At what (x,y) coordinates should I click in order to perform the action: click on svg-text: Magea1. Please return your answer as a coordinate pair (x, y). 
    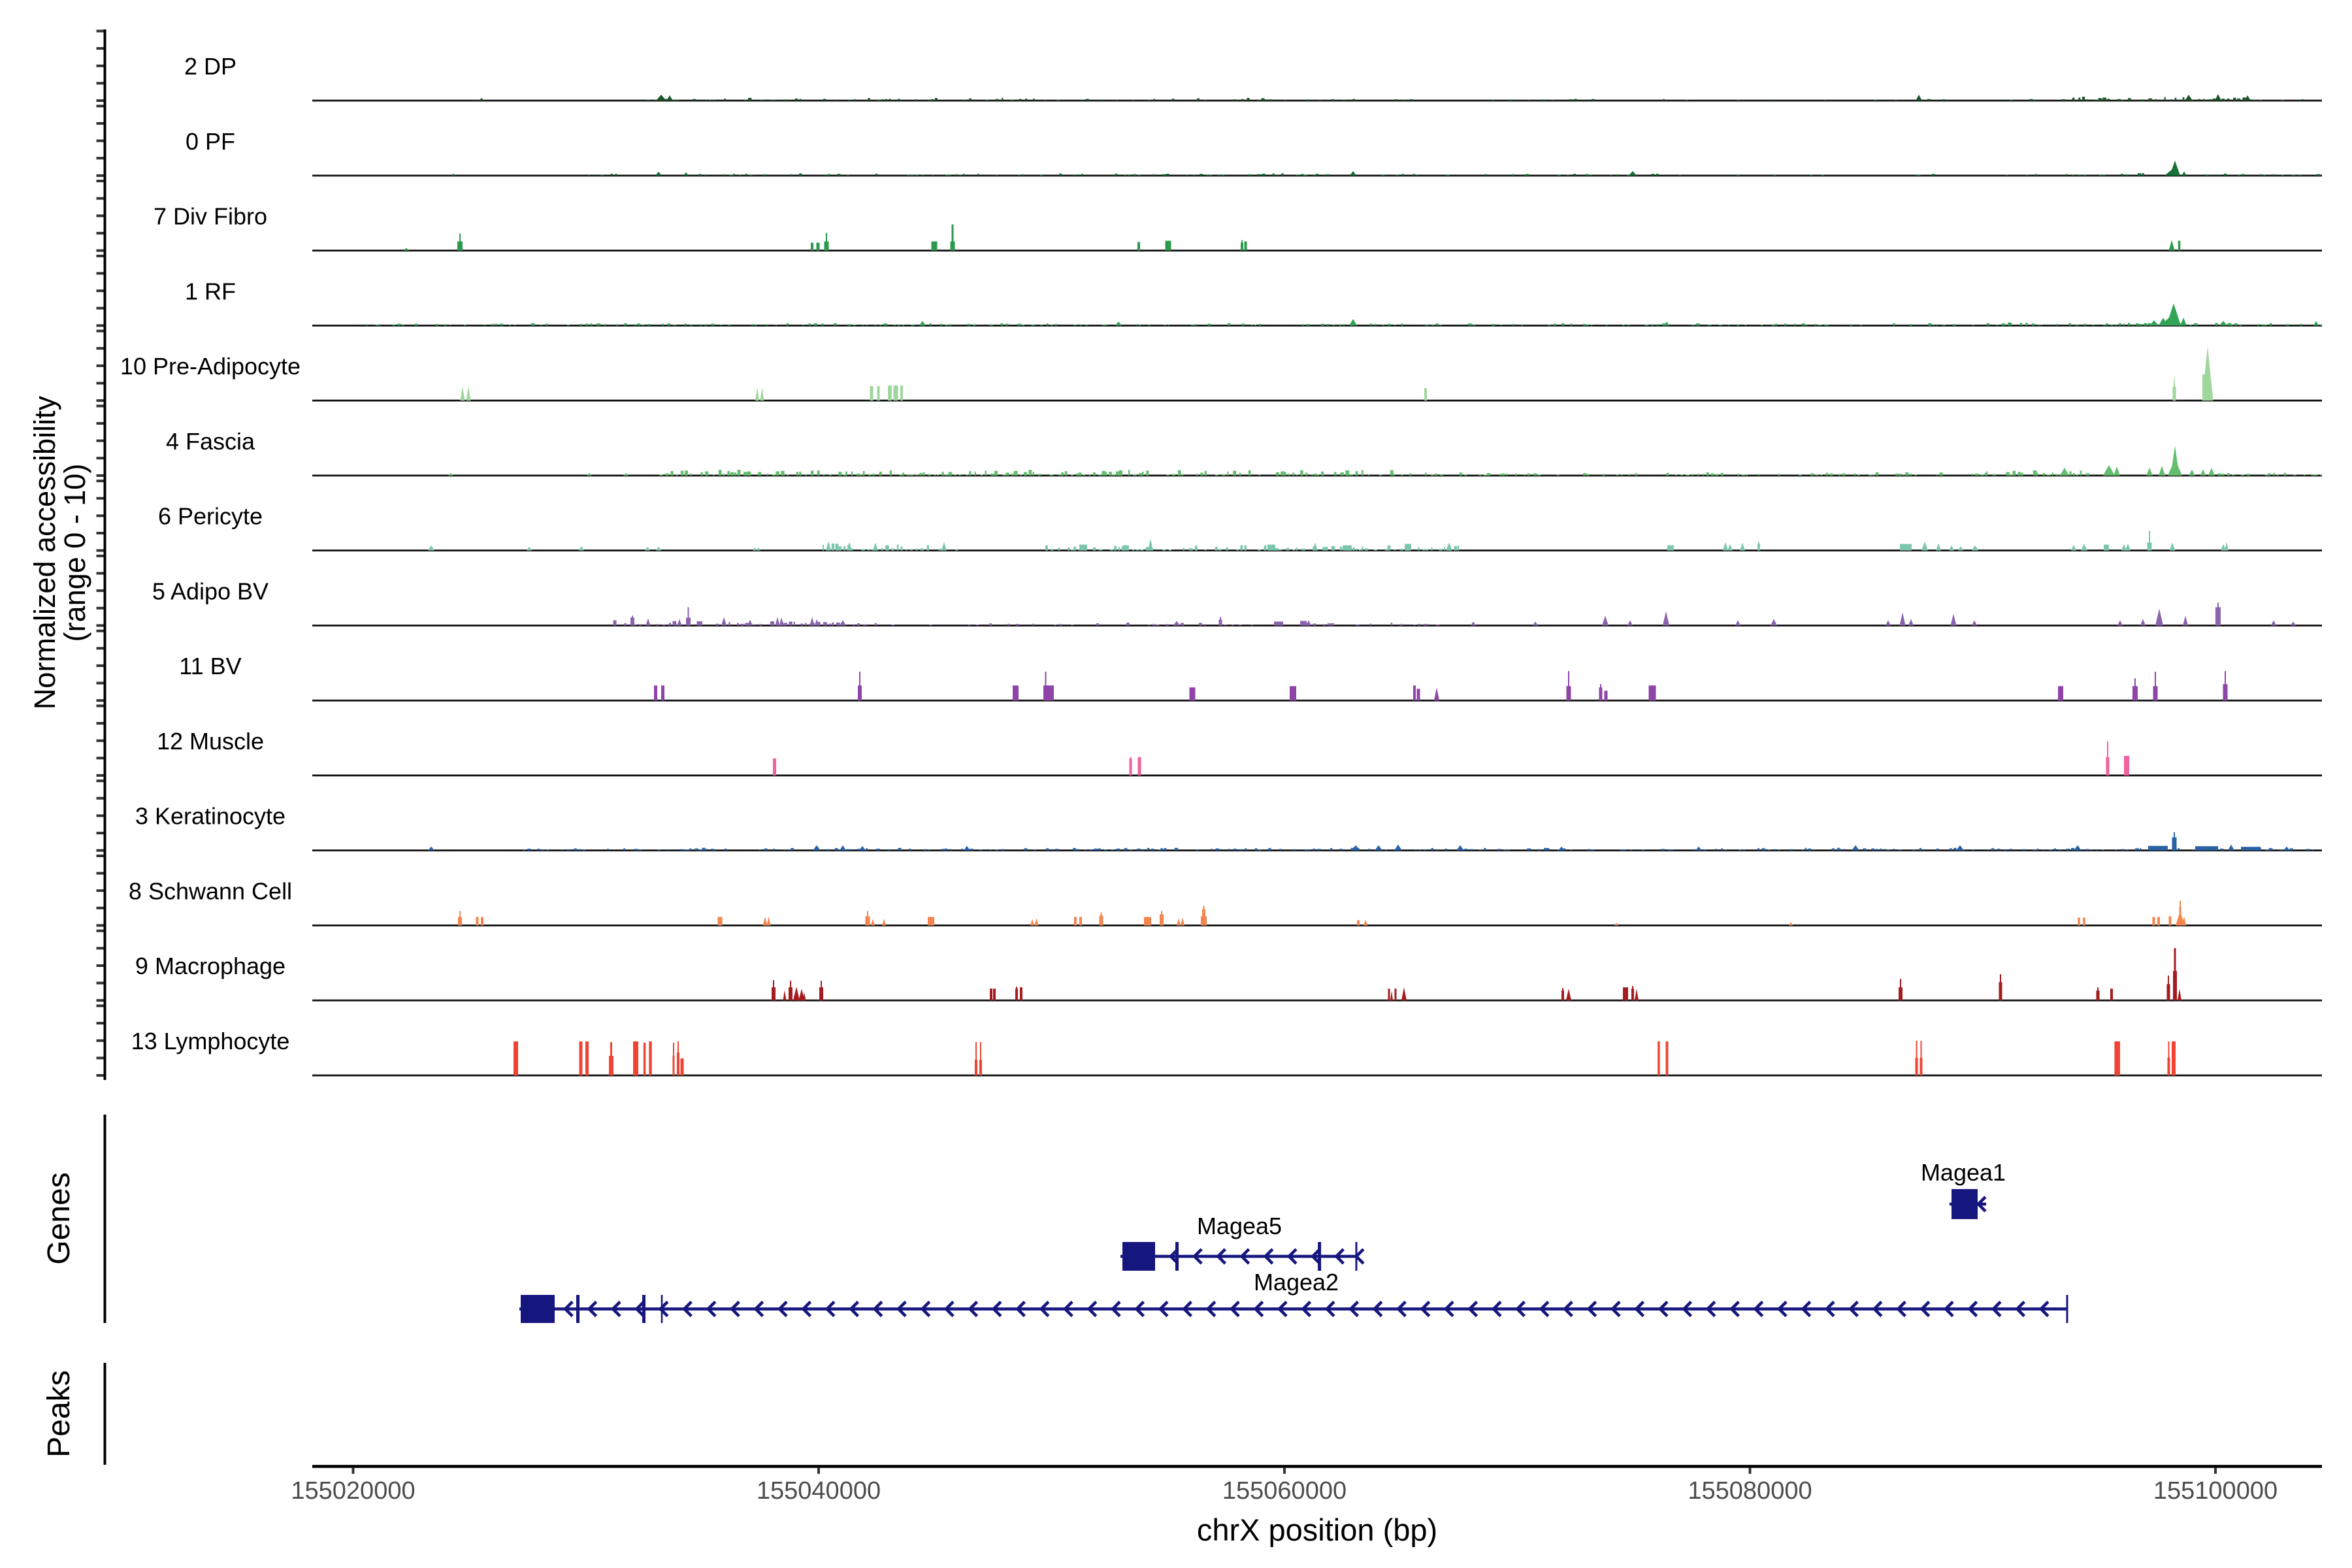
    Looking at the image, I should click on (1963, 1172).